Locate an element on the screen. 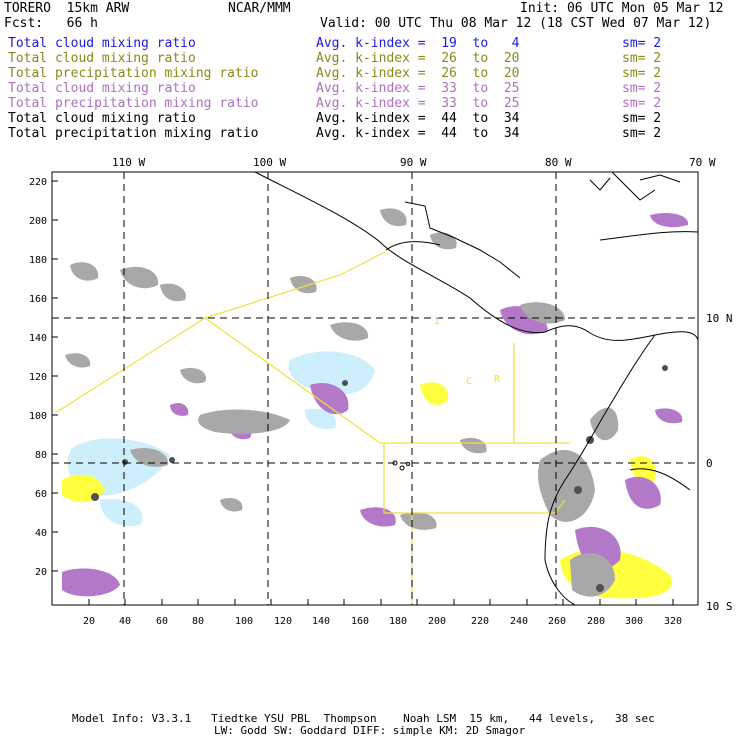 The width and height of the screenshot is (740, 740). y-tick-label: 100 is located at coordinates (38, 416).